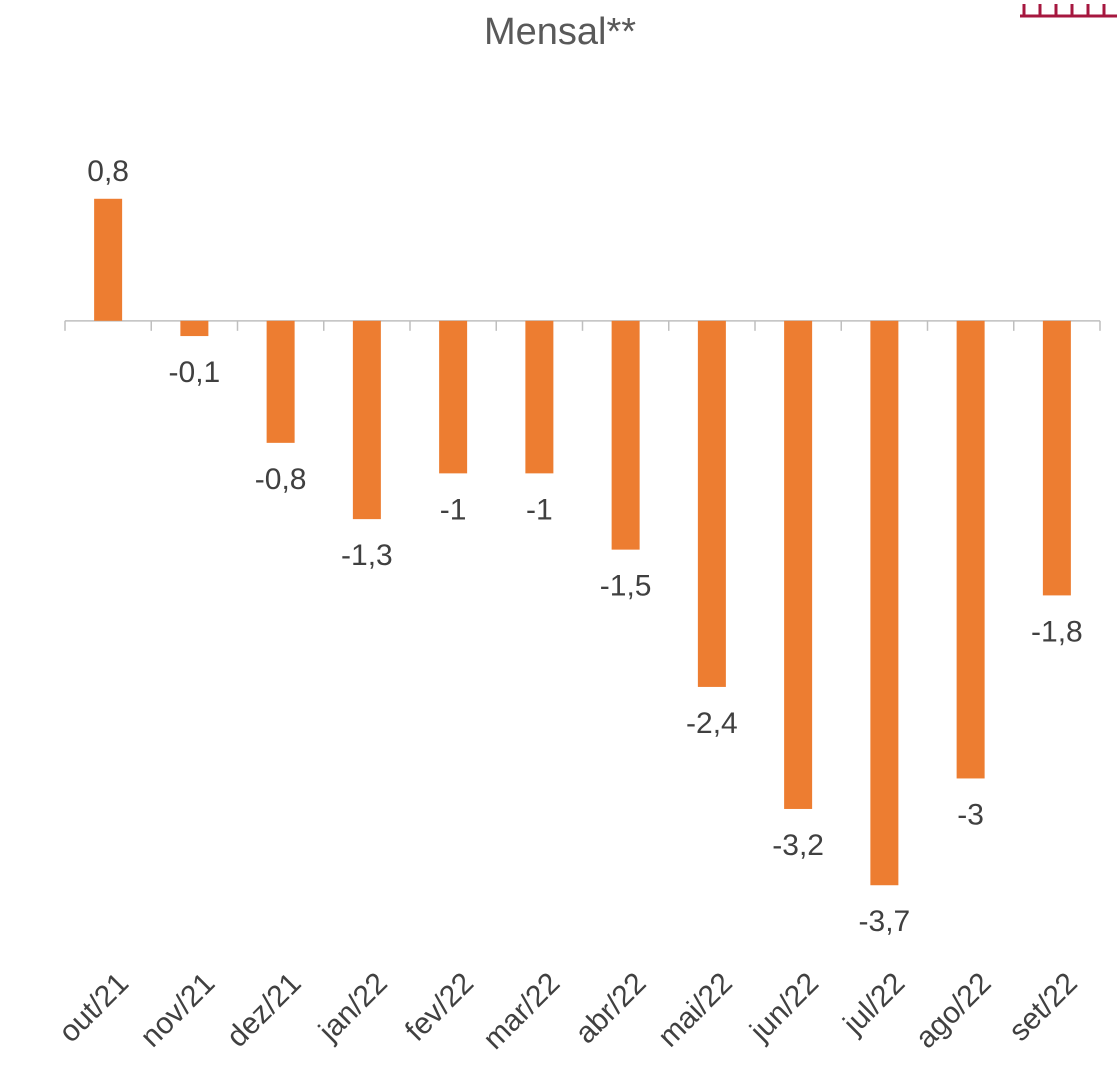 The width and height of the screenshot is (1117, 1084). I want to click on x-tick-label: mar/22, so click(521, 1011).